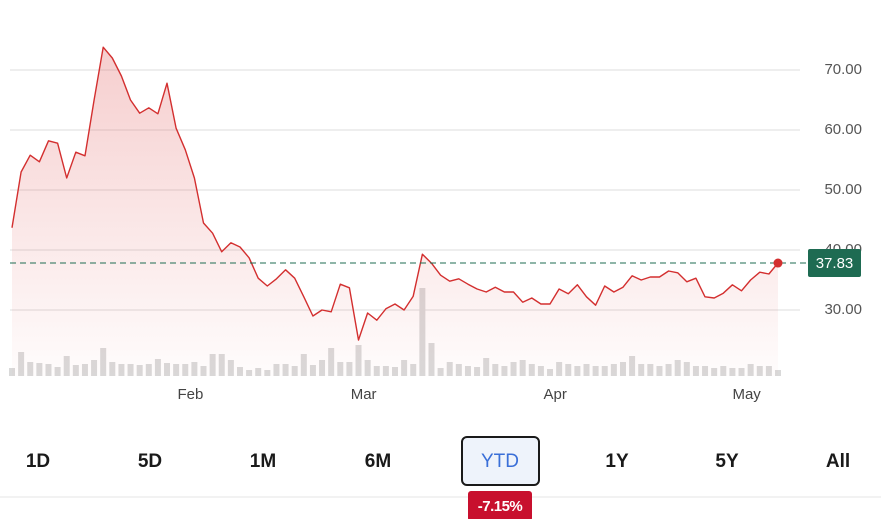 The height and width of the screenshot is (519, 881). Describe the element at coordinates (843, 129) in the screenshot. I see `y-tick-label: 60.00` at that location.